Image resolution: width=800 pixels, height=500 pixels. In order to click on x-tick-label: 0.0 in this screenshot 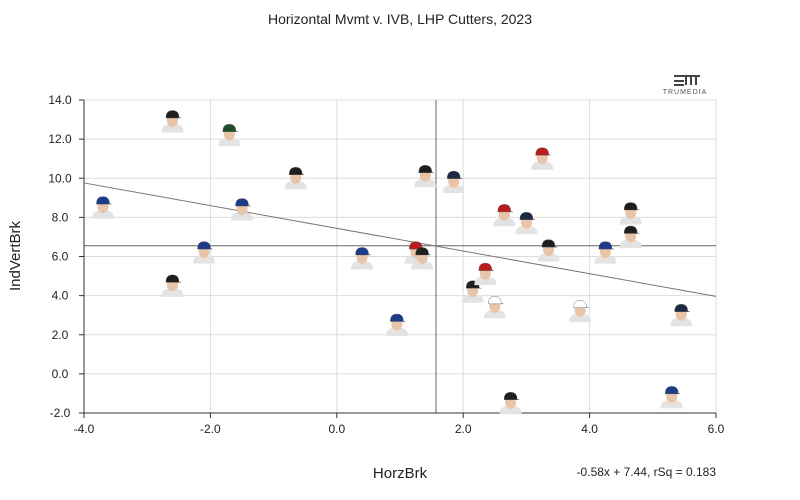, I will do `click(336, 429)`.